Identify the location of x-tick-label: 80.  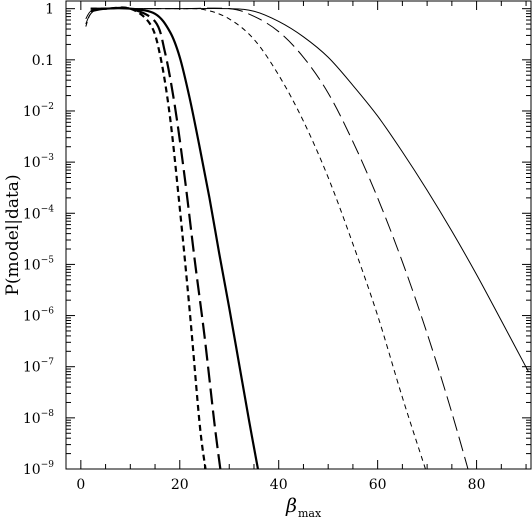
(477, 485).